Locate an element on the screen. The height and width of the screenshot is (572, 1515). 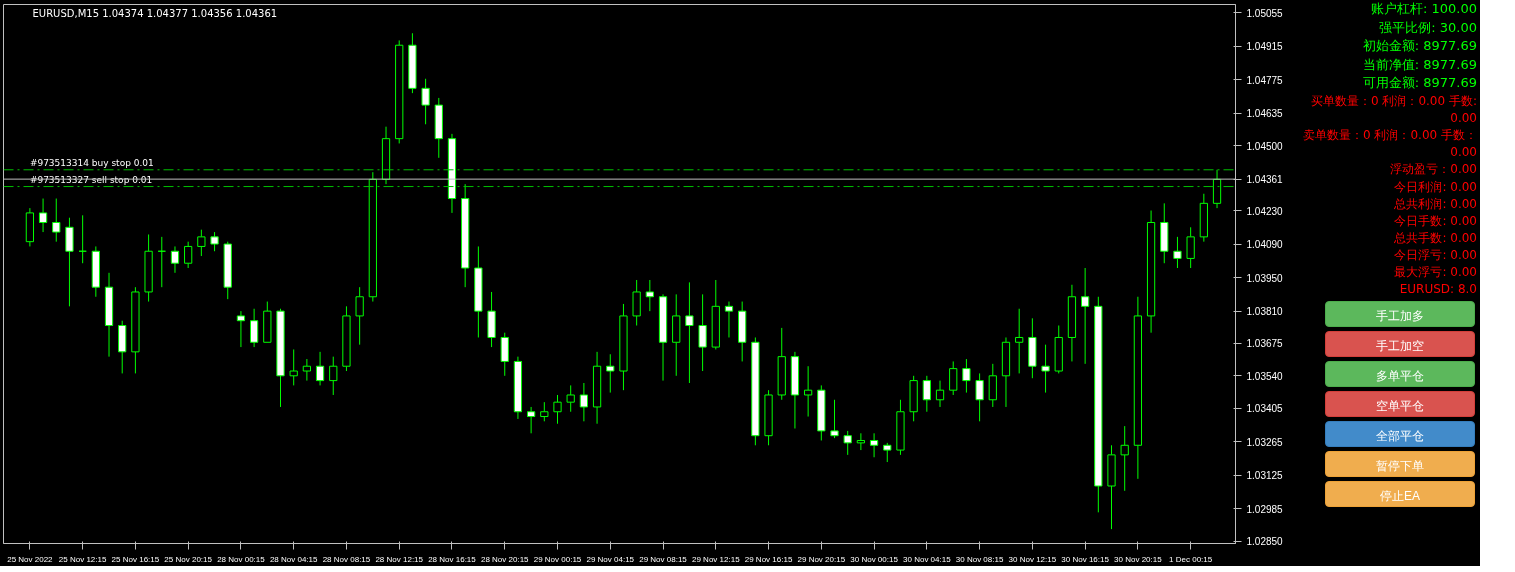
text: 今日浮亏: 0.00 is located at coordinates (1435, 256).